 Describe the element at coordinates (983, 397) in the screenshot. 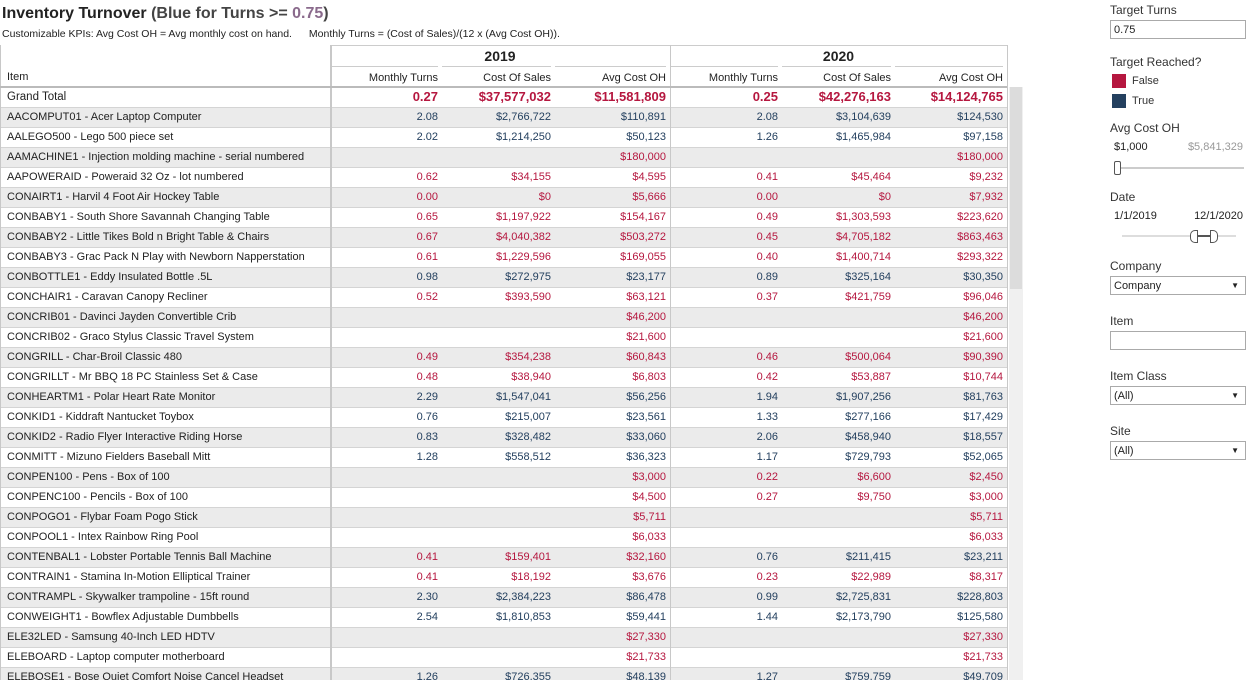

I see `table-cell: $81,763` at that location.